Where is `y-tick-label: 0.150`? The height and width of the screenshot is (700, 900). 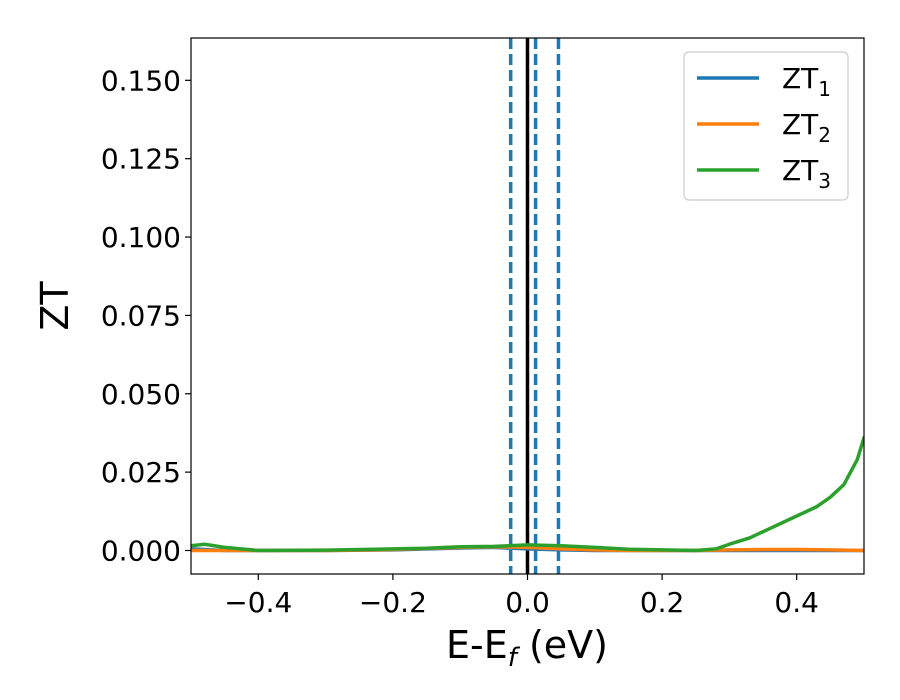
y-tick-label: 0.150 is located at coordinates (141, 80).